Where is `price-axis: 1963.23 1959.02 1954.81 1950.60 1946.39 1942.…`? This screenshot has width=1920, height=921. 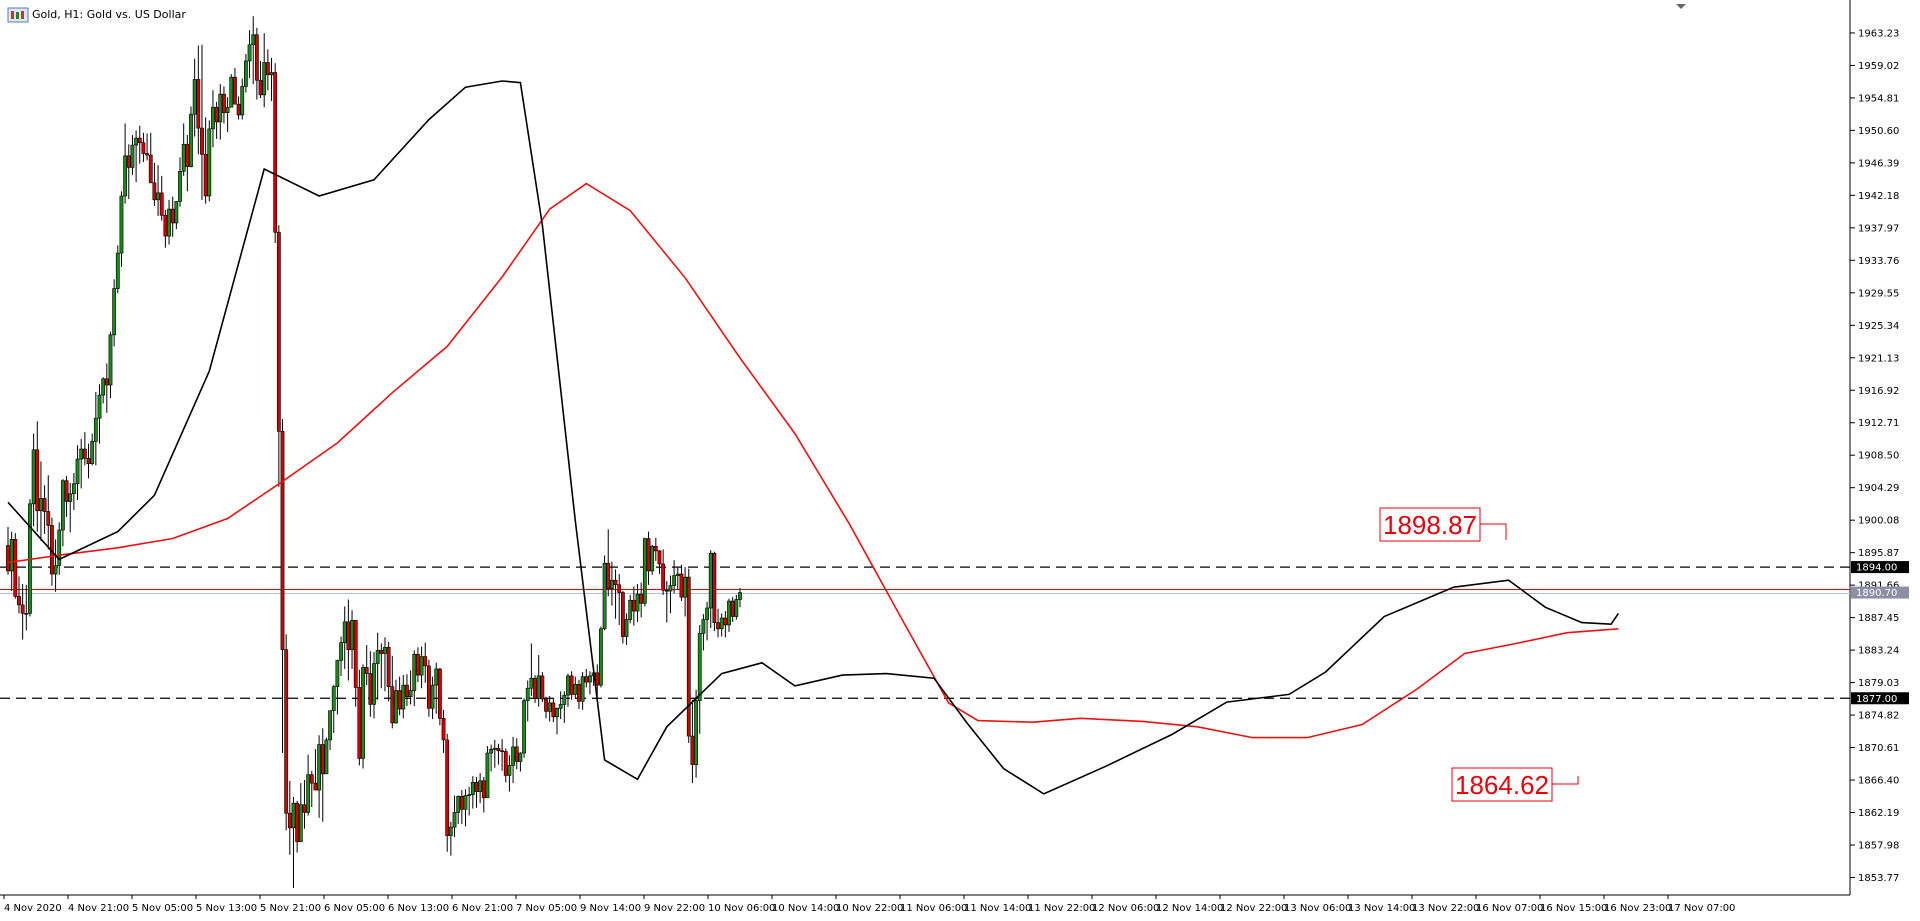
price-axis: 1963.23 1959.02 1954.81 1950.60 1946.39 1942.… is located at coordinates (1874, 456).